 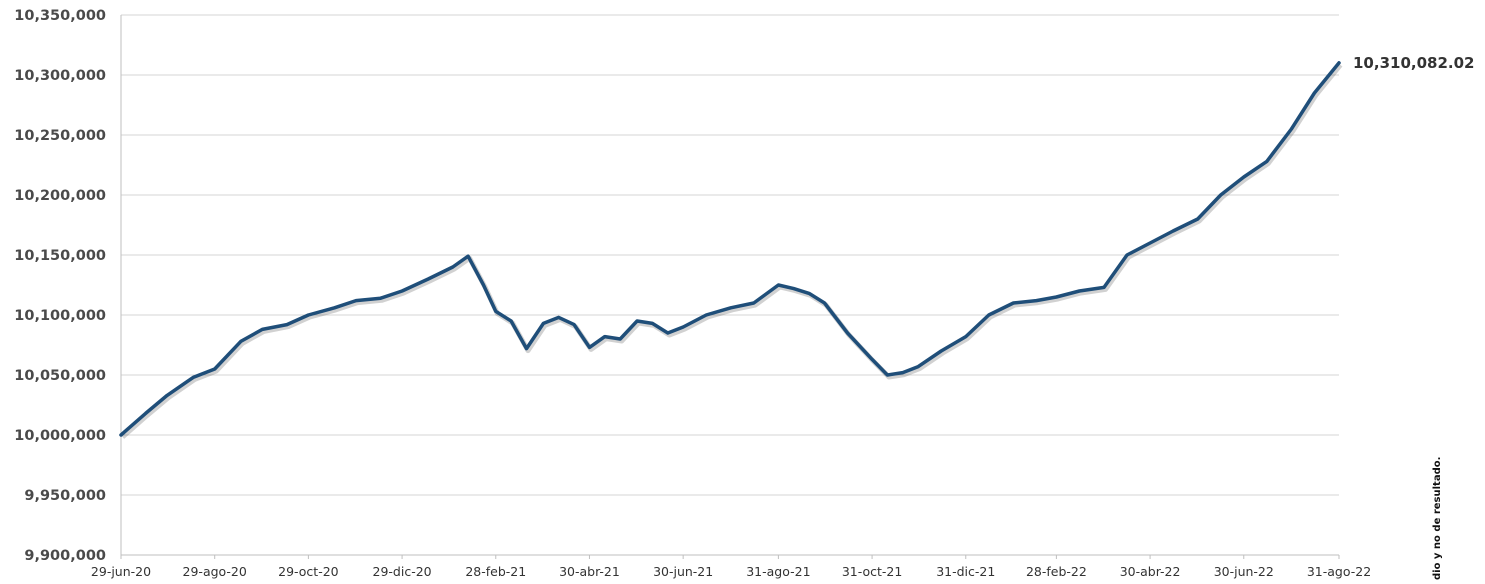 What do you see at coordinates (121, 571) in the screenshot?
I see `x-tick-label: 29-jun-20` at bounding box center [121, 571].